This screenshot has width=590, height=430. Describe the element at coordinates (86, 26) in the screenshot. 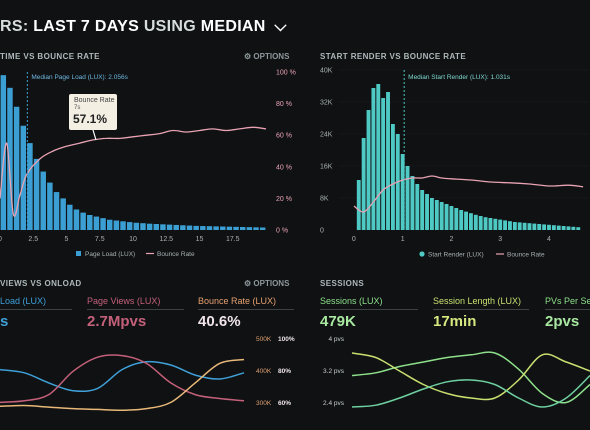

I see `title-range: LAST 7 DAYS` at that location.